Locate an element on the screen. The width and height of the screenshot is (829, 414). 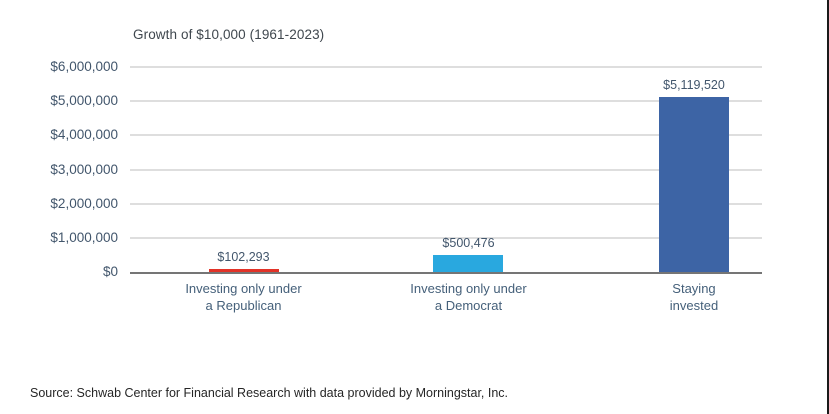
category-label: Investing only under a Republican is located at coordinates (243, 297).